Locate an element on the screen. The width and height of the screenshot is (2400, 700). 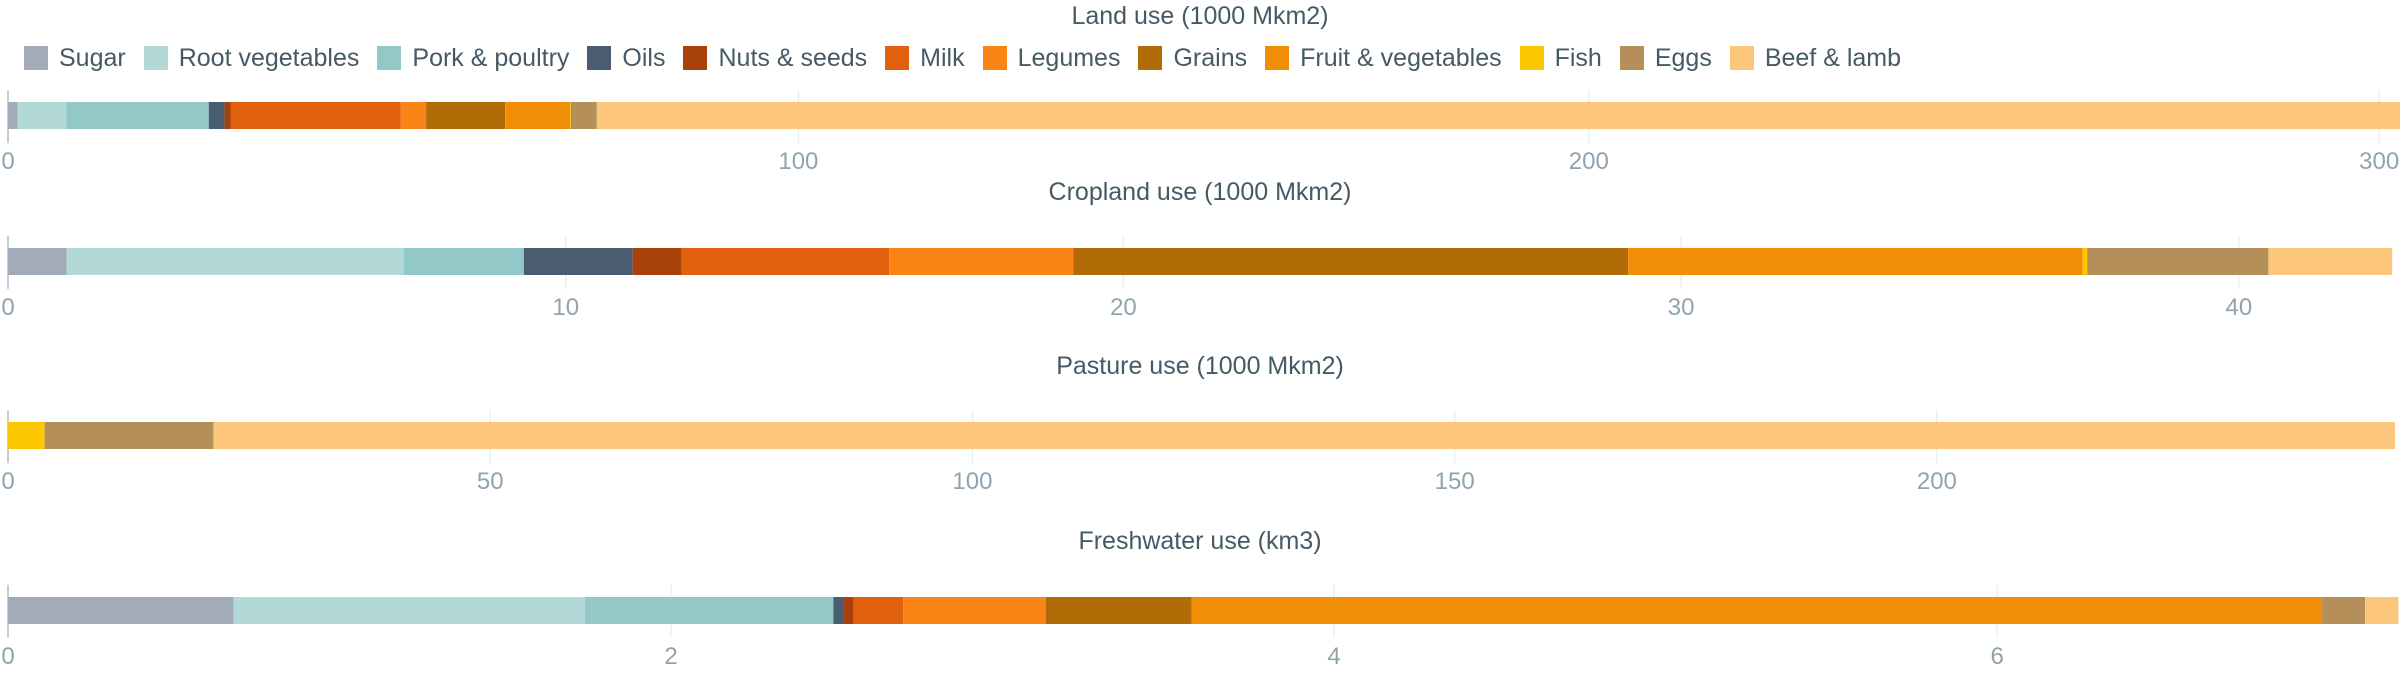
legend-item-milk: Milk is located at coordinates (925, 58).